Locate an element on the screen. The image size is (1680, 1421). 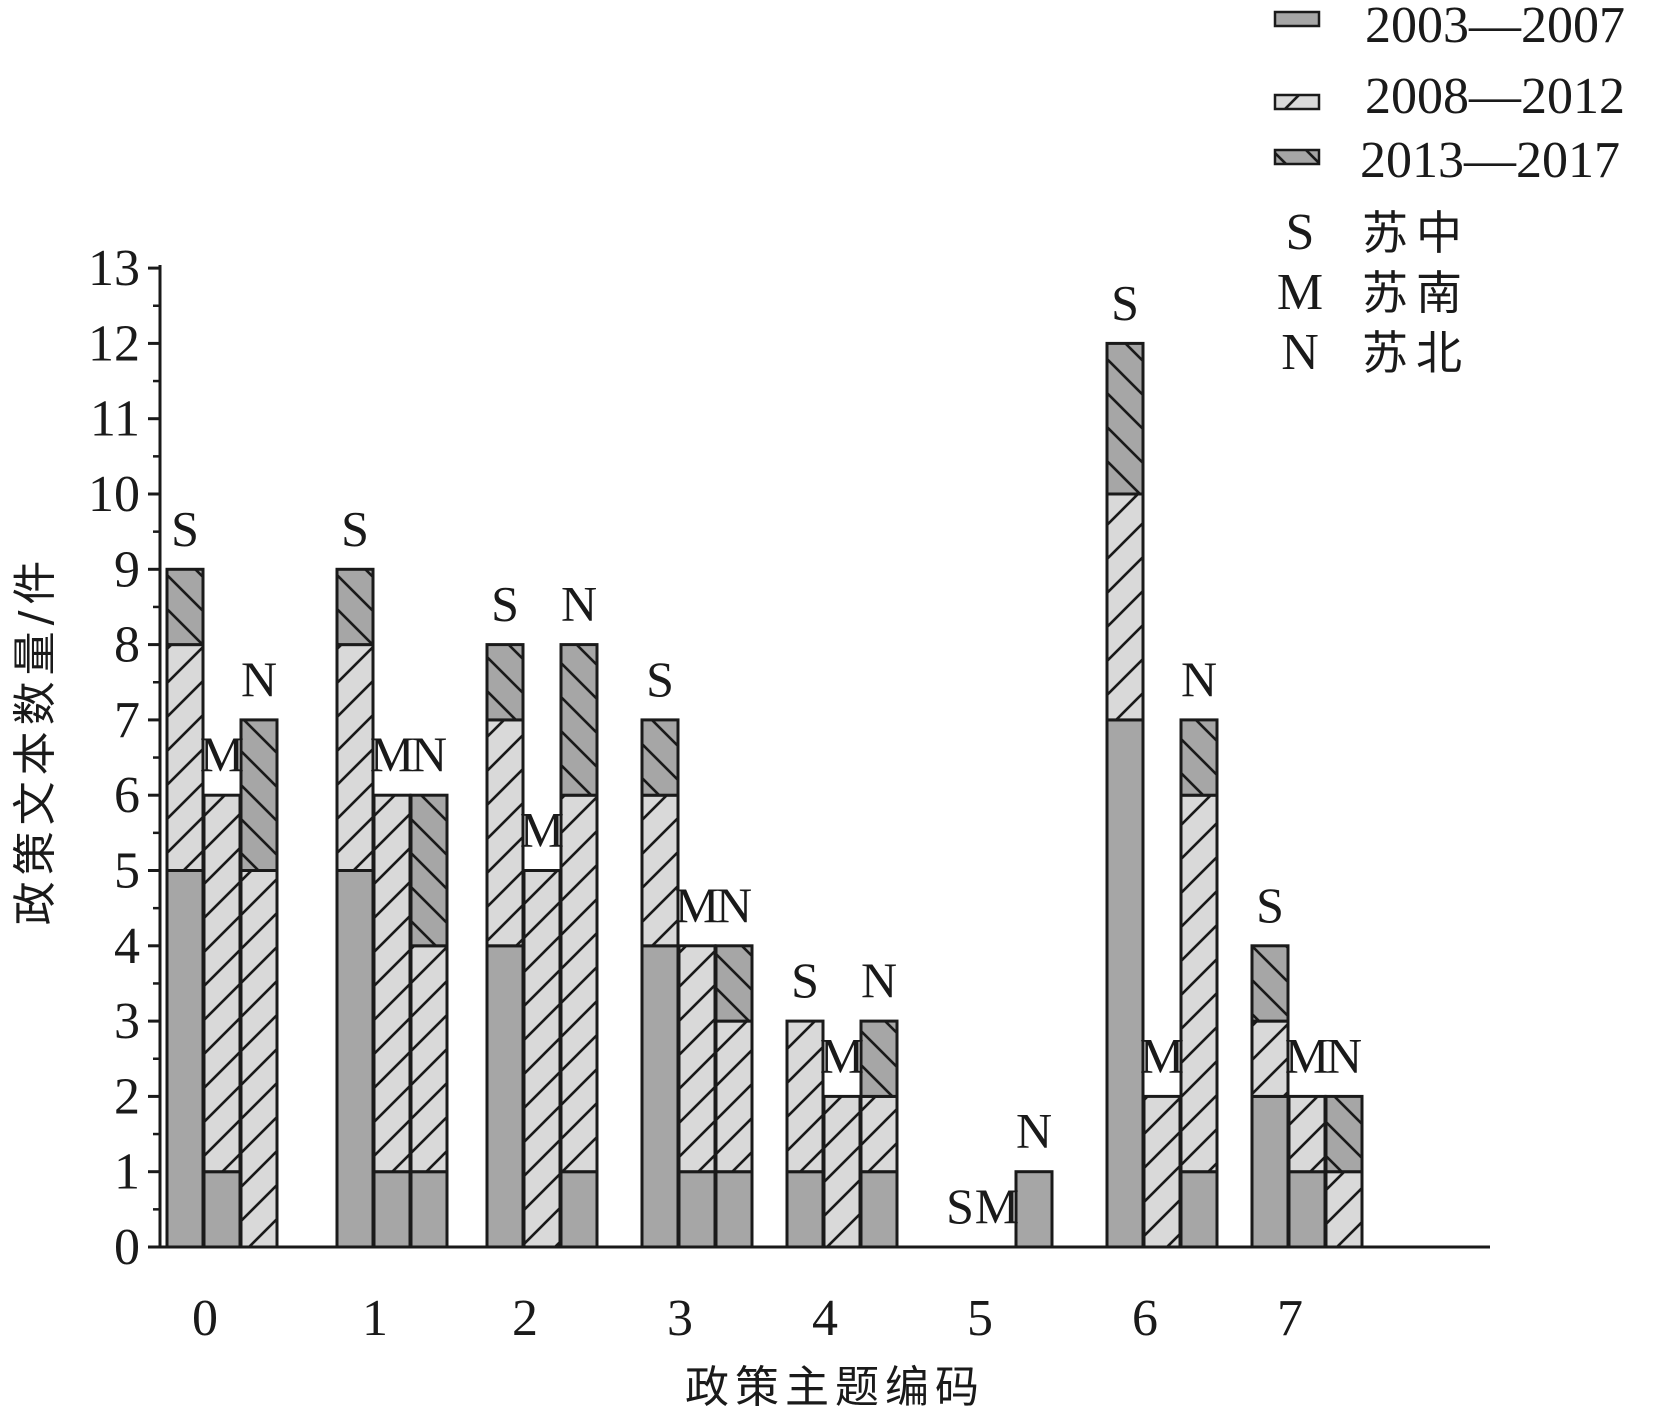
y-tick-label: 0 is located at coordinates (127, 1247).